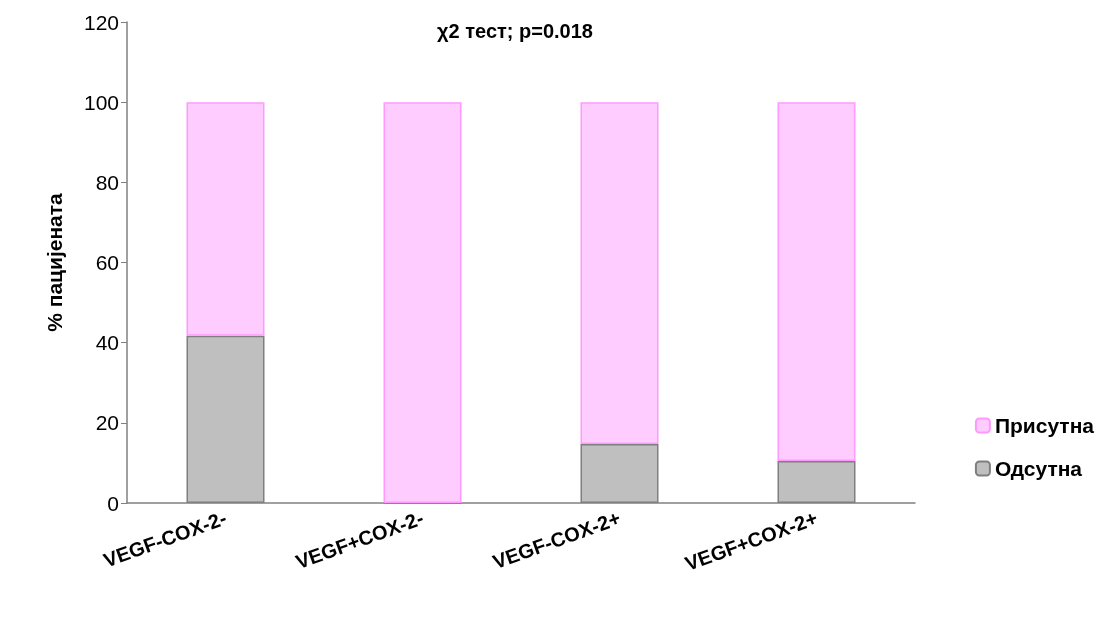 The width and height of the screenshot is (1104, 617). I want to click on y-tick-label: 40, so click(107, 343).